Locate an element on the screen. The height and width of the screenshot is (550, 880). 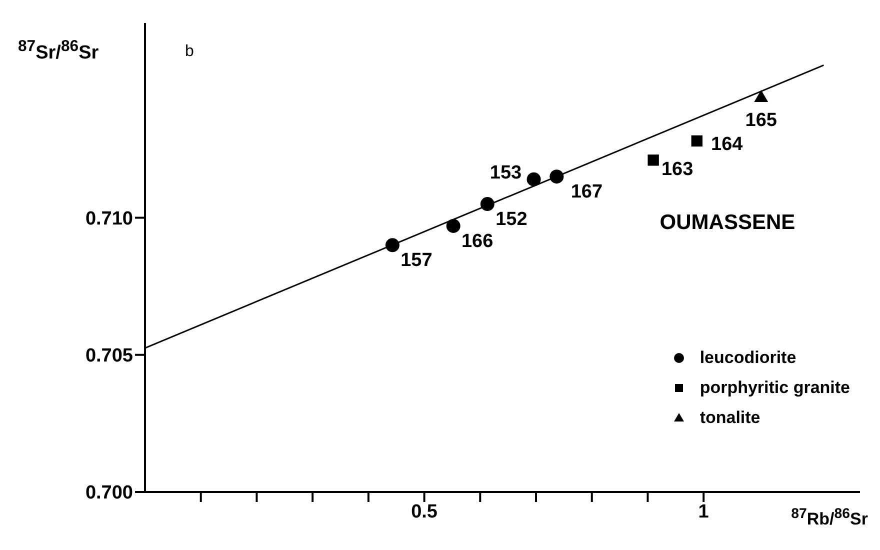
annotation: 153 is located at coordinates (506, 173).